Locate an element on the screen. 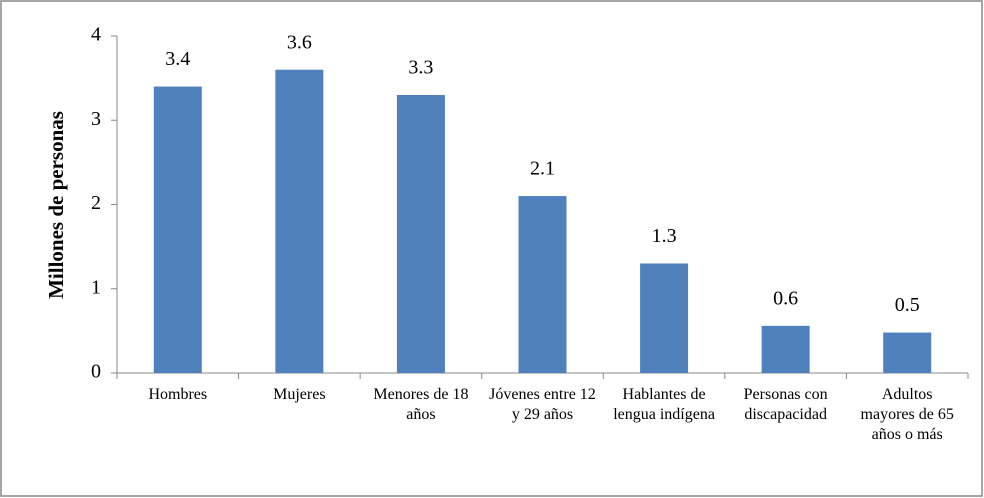  y-tick-label: 1 is located at coordinates (96, 287).